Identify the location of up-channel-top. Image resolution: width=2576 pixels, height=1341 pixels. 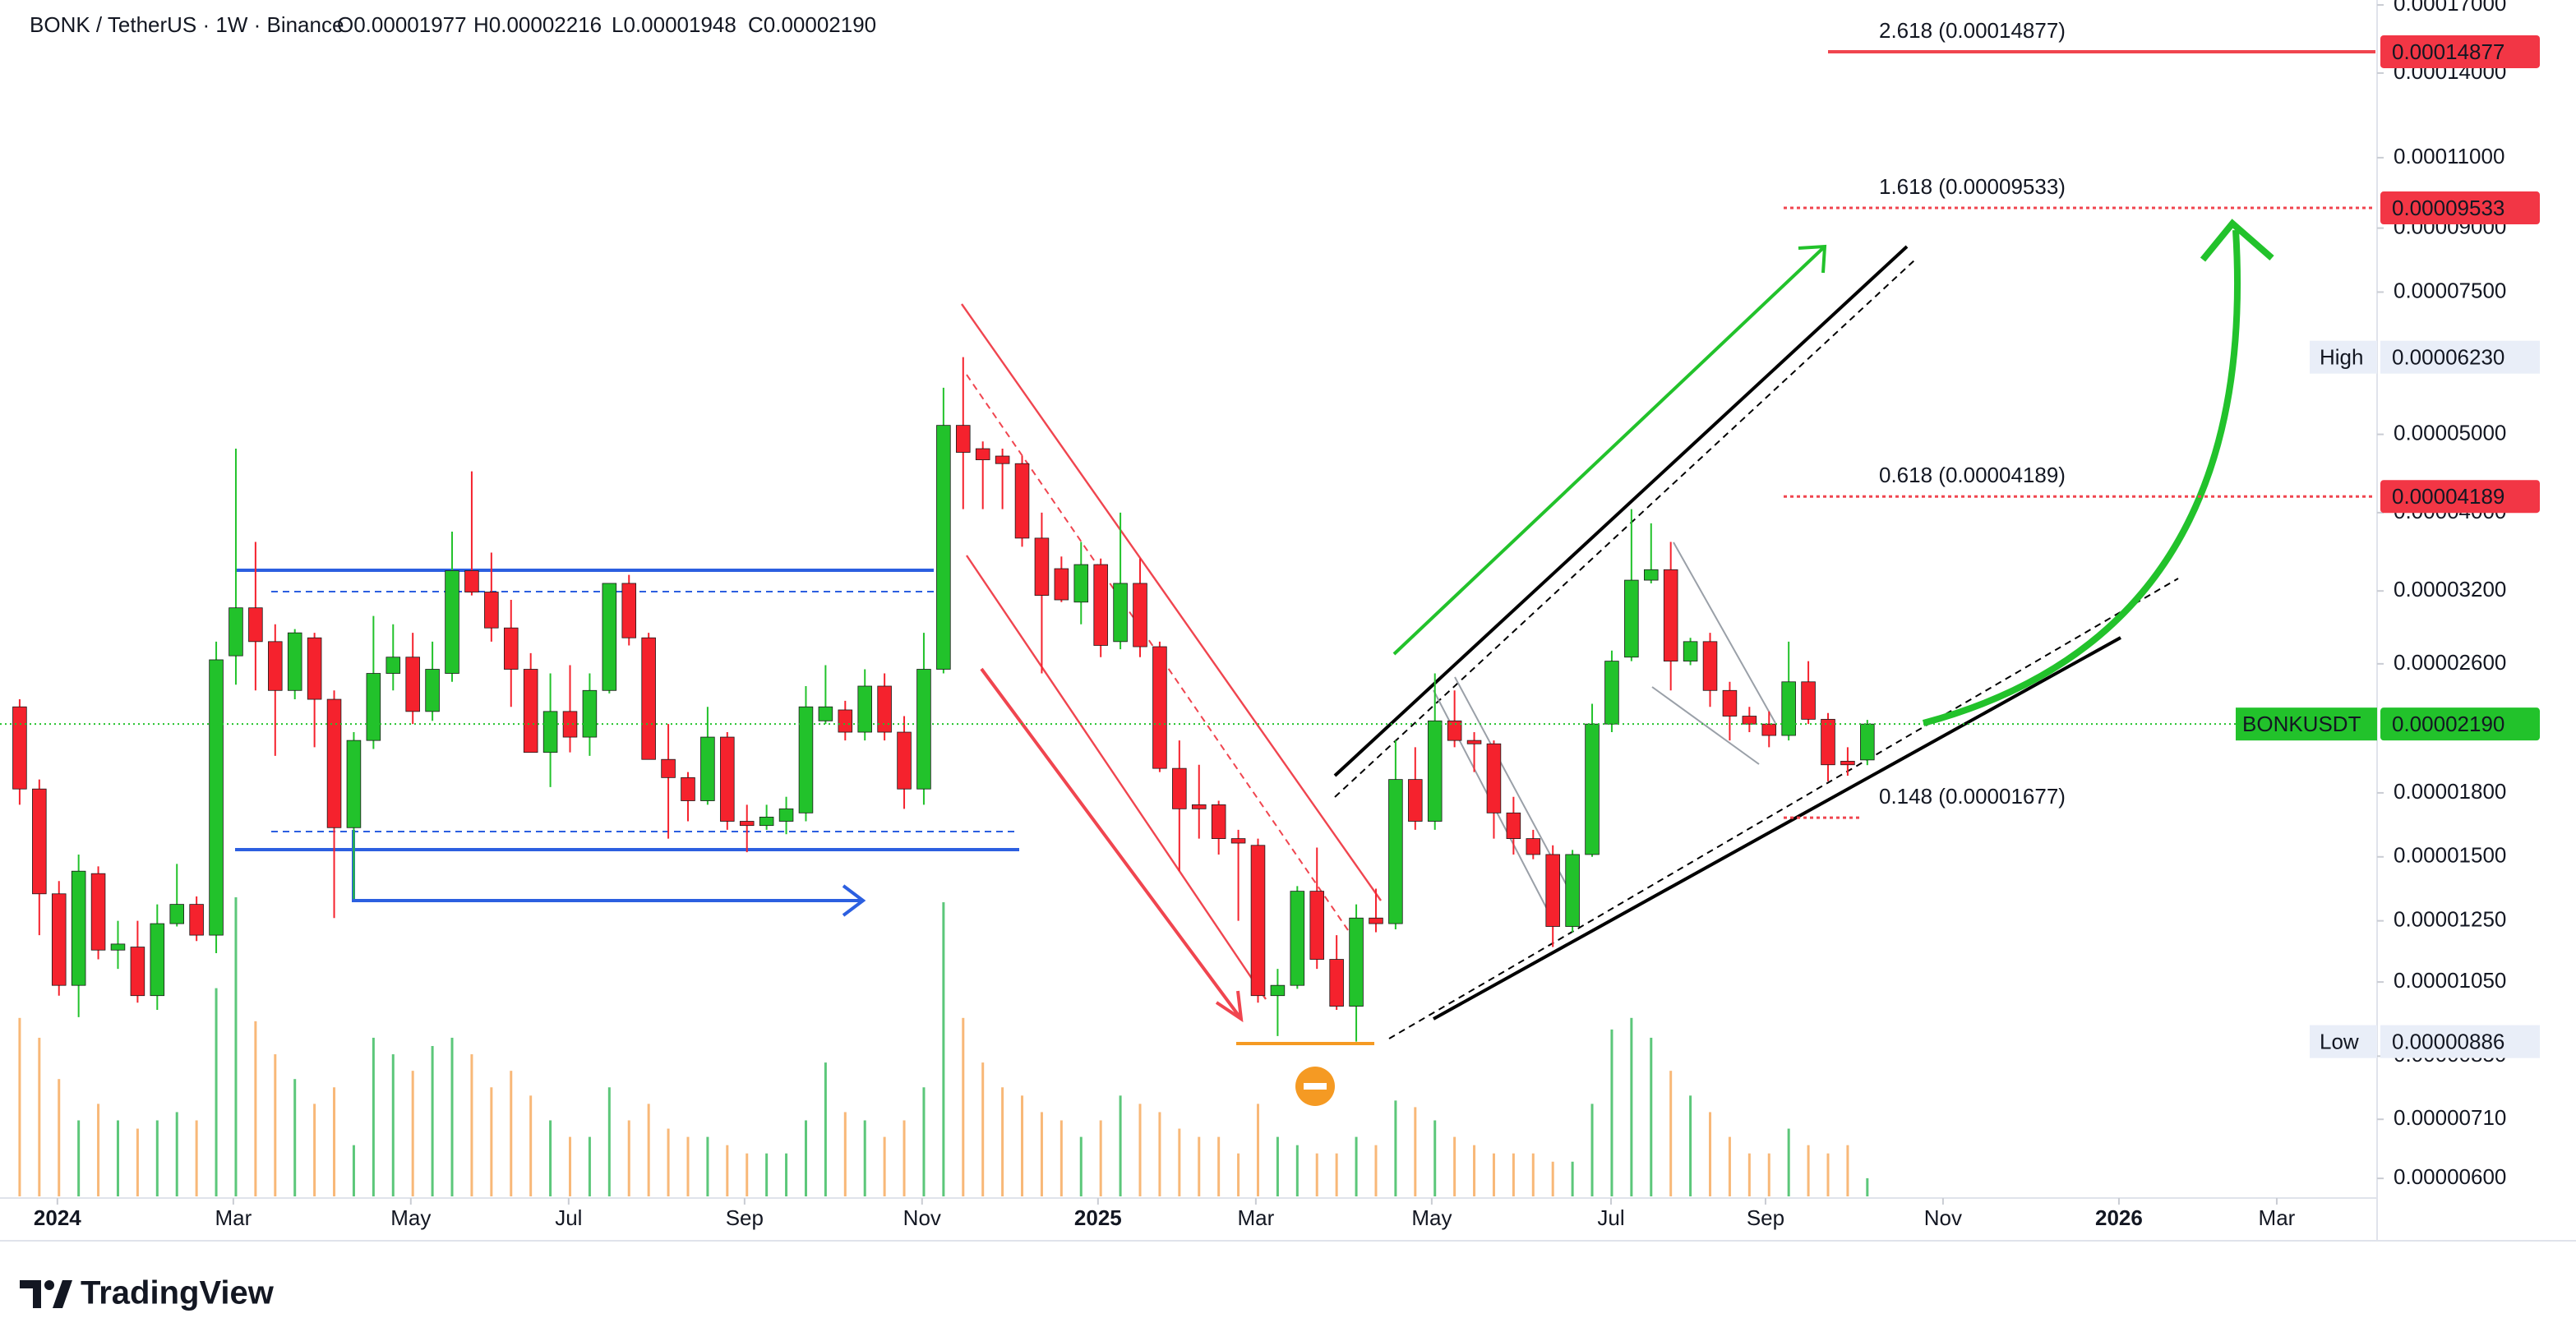
(1621, 511).